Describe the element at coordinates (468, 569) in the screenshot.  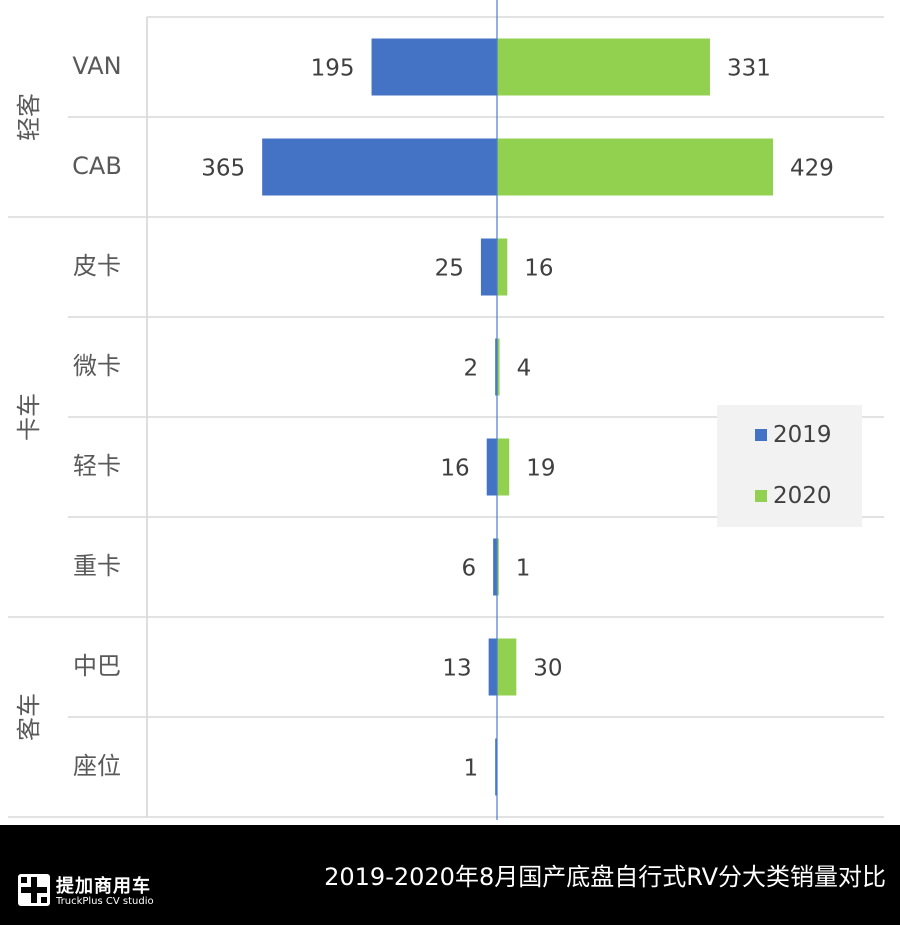
I see `data-label-2019: 6` at that location.